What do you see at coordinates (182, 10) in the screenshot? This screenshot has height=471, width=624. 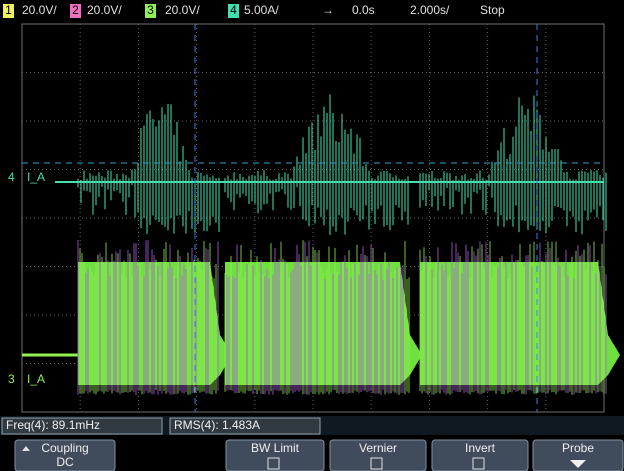 I see `ch3-scale: 20.0V/` at bounding box center [182, 10].